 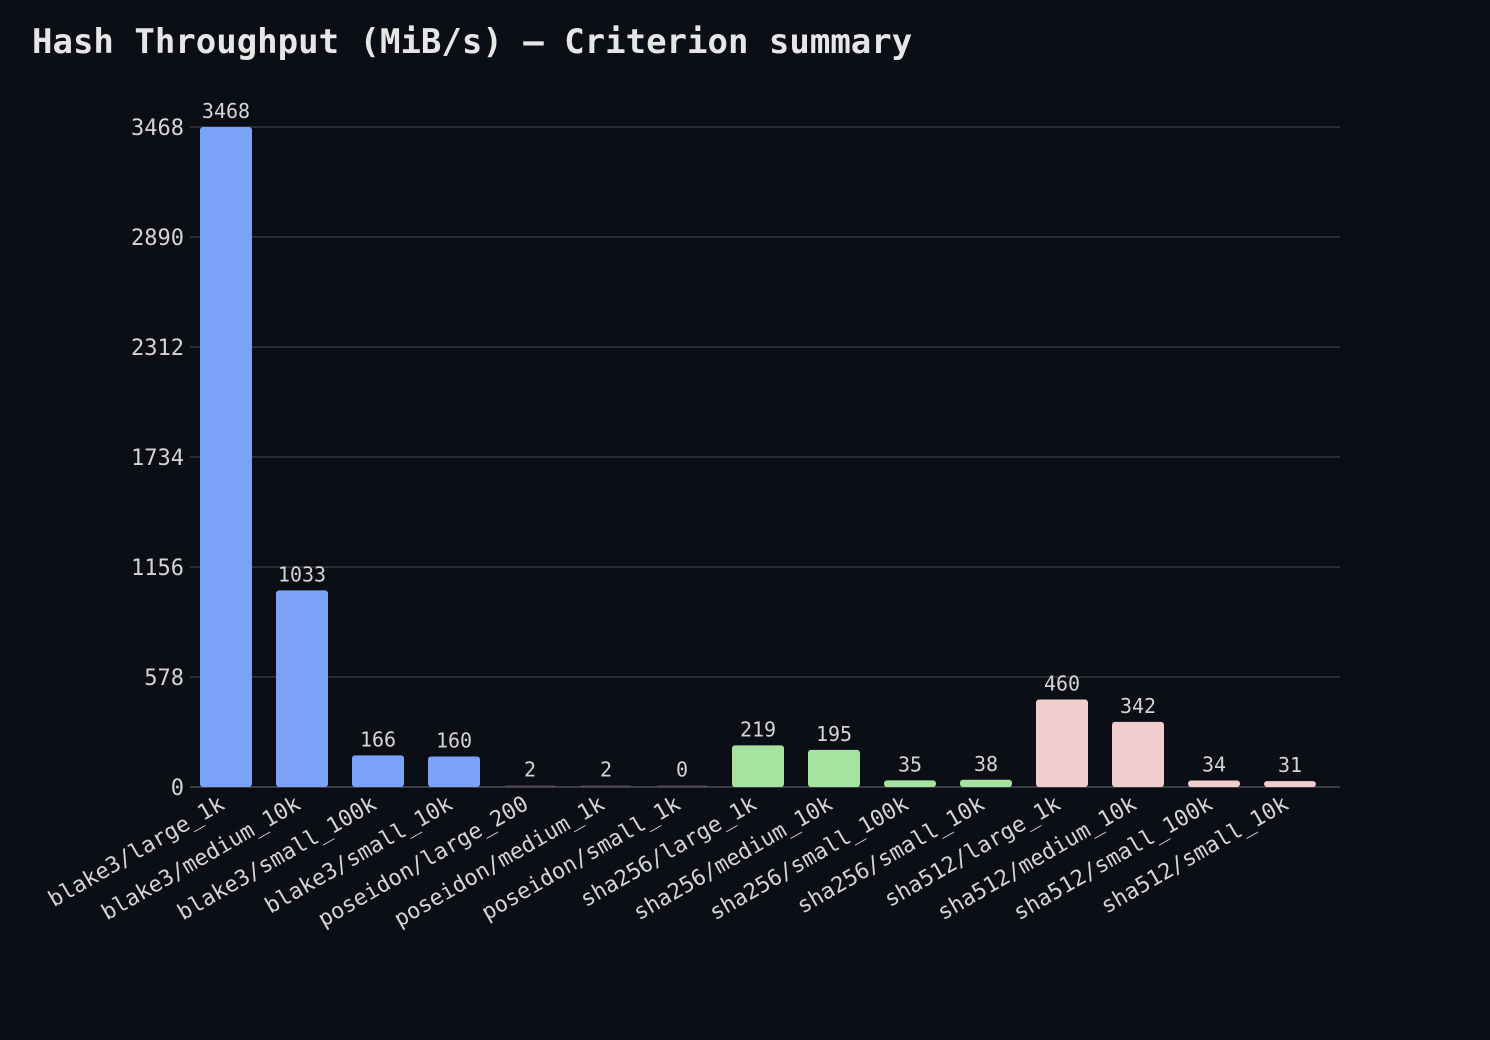 I want to click on data-label: 460, so click(x=1062, y=683).